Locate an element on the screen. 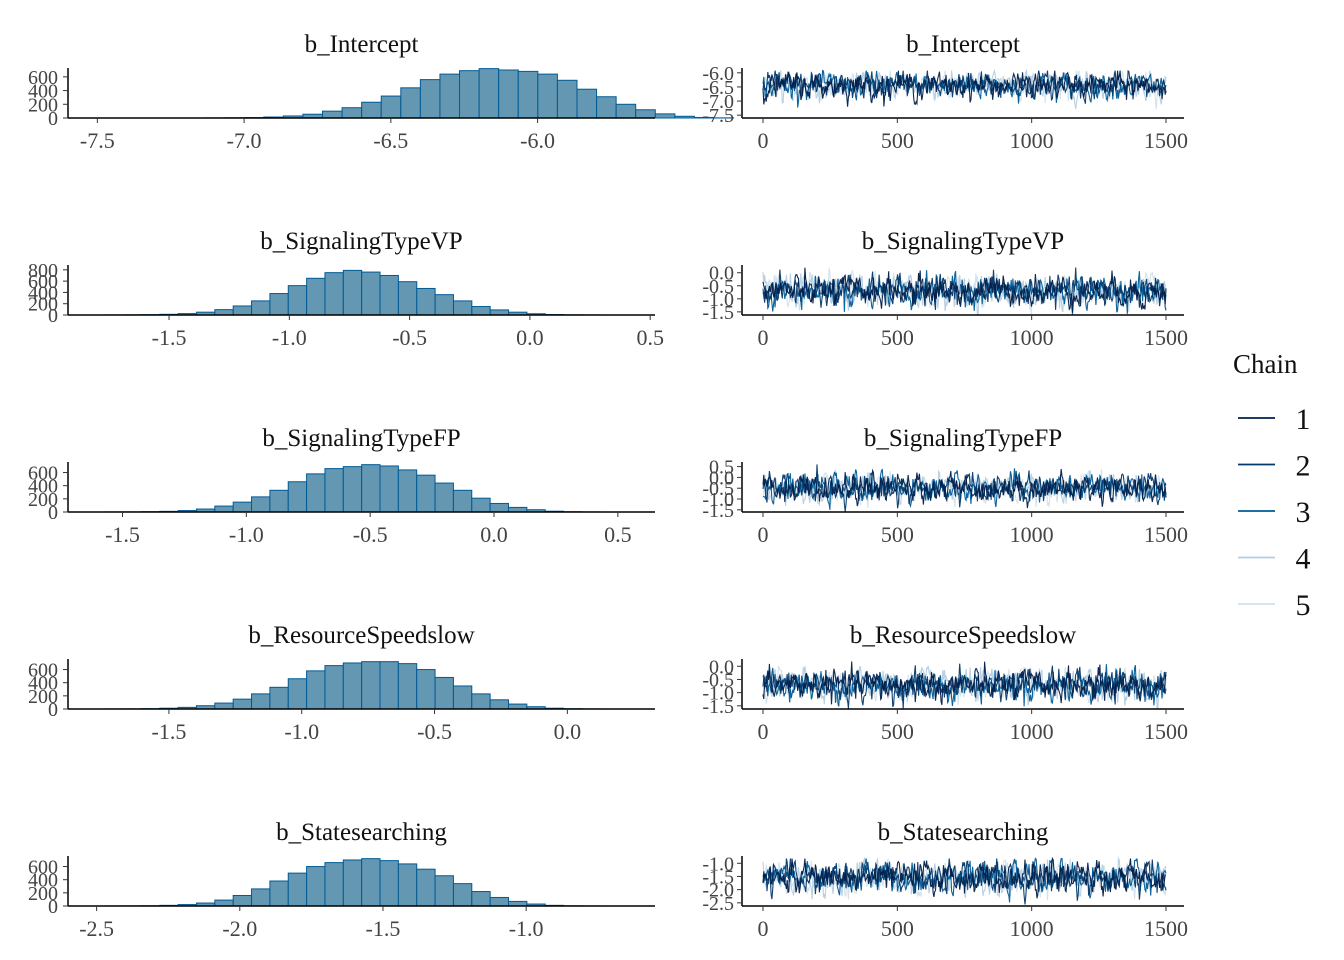 This screenshot has width=1344, height=960. x-tick-label: -1.5 is located at coordinates (169, 337).